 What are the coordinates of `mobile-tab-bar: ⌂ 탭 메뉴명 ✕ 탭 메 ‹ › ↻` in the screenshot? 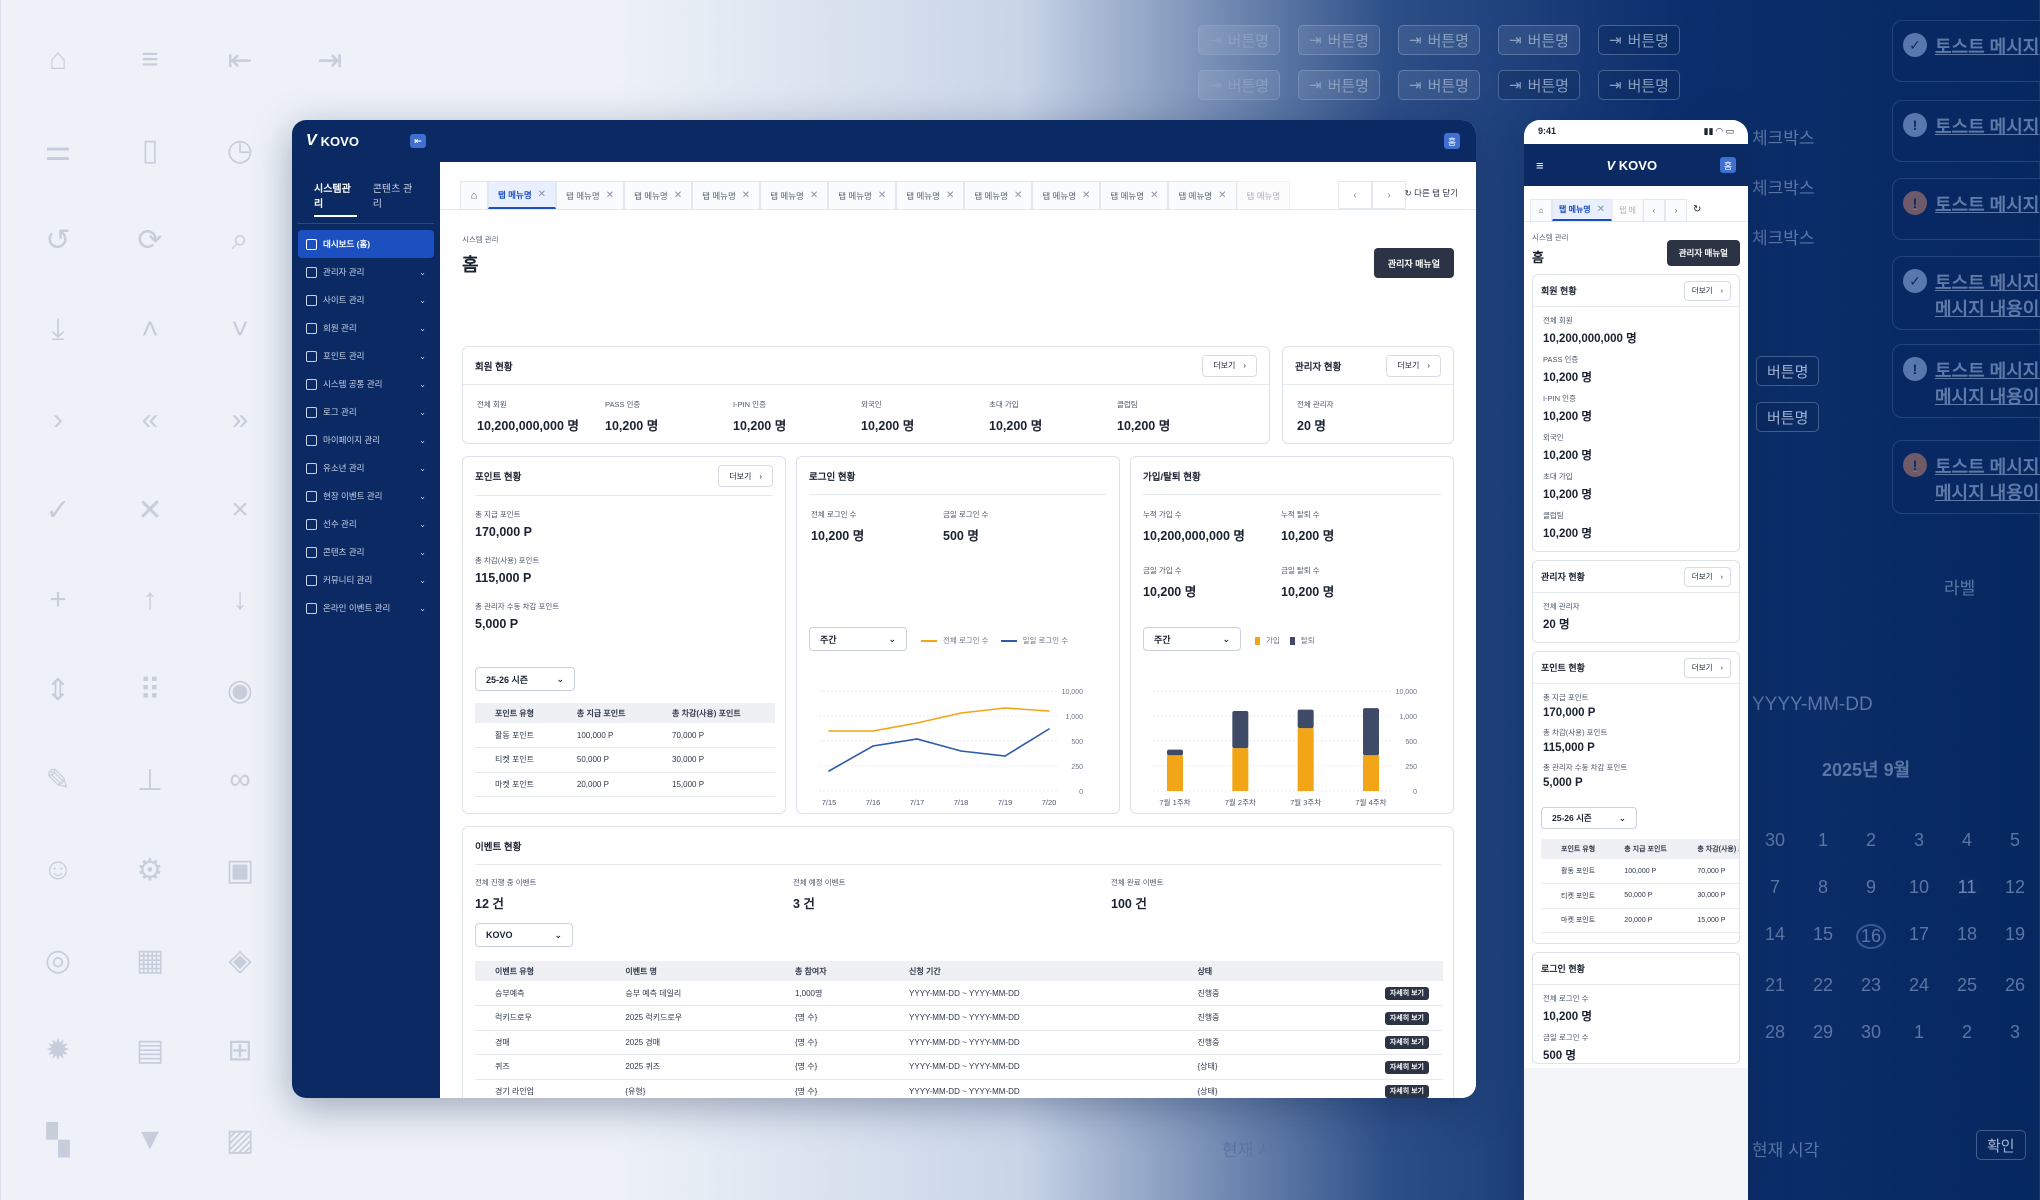 It's located at (1636, 204).